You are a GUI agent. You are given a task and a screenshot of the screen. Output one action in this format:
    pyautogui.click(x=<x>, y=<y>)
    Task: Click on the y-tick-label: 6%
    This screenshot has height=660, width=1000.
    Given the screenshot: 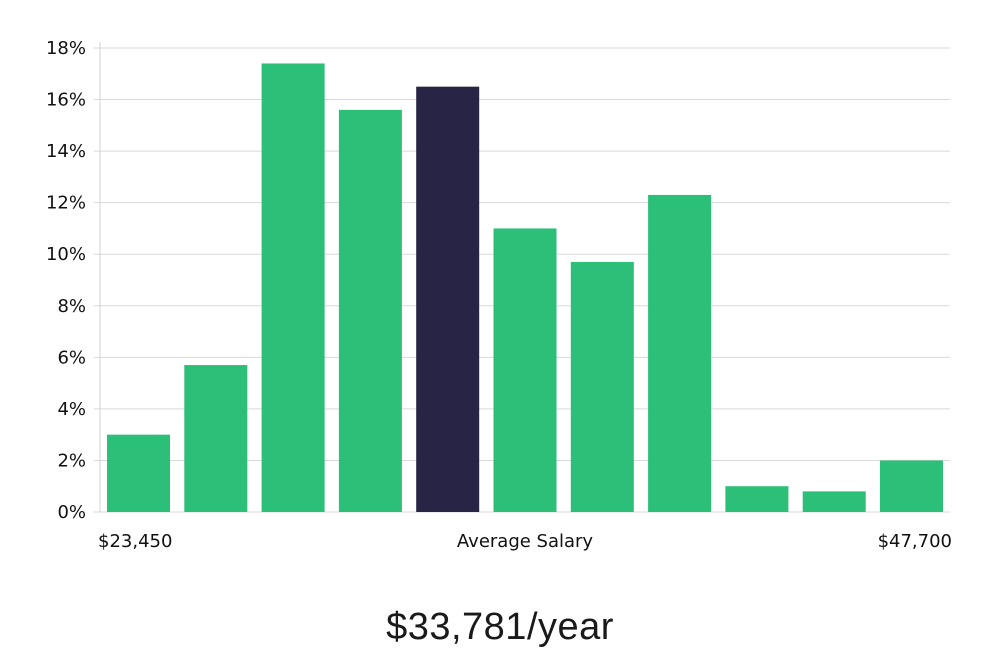 What is the action you would take?
    pyautogui.click(x=71, y=357)
    